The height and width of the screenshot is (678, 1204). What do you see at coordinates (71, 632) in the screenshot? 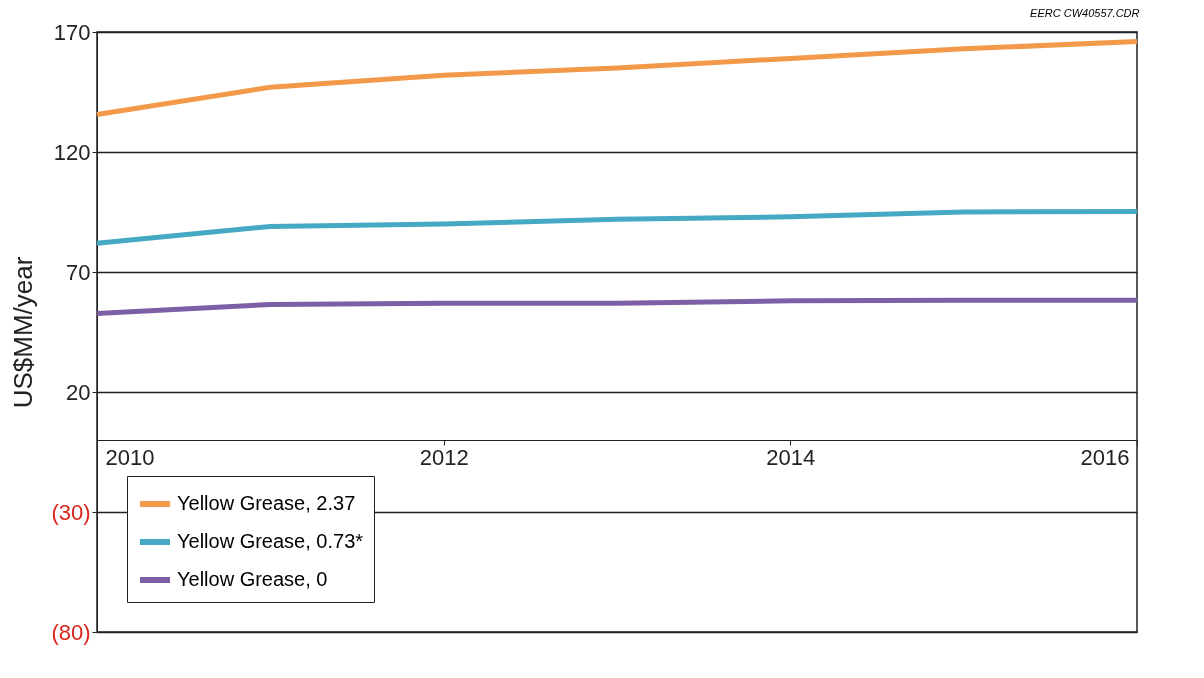
I see `y-tick-label: (80)` at bounding box center [71, 632].